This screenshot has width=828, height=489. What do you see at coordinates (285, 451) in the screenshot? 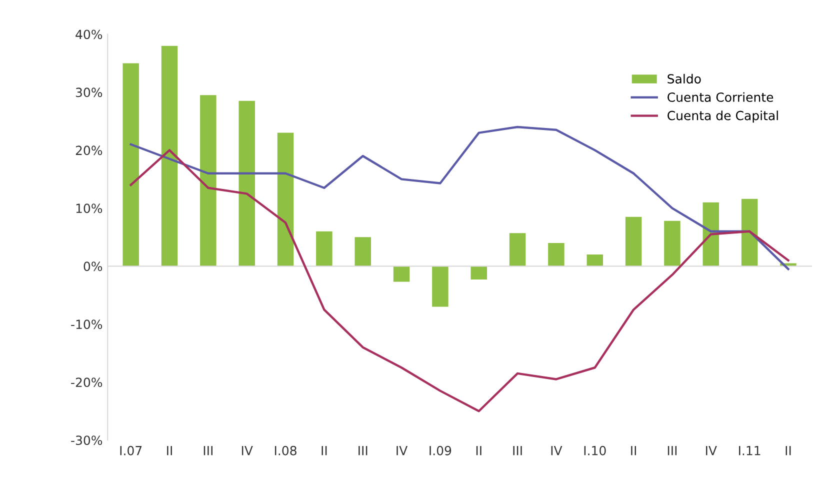
I see `x-tick-label: I.08` at bounding box center [285, 451].